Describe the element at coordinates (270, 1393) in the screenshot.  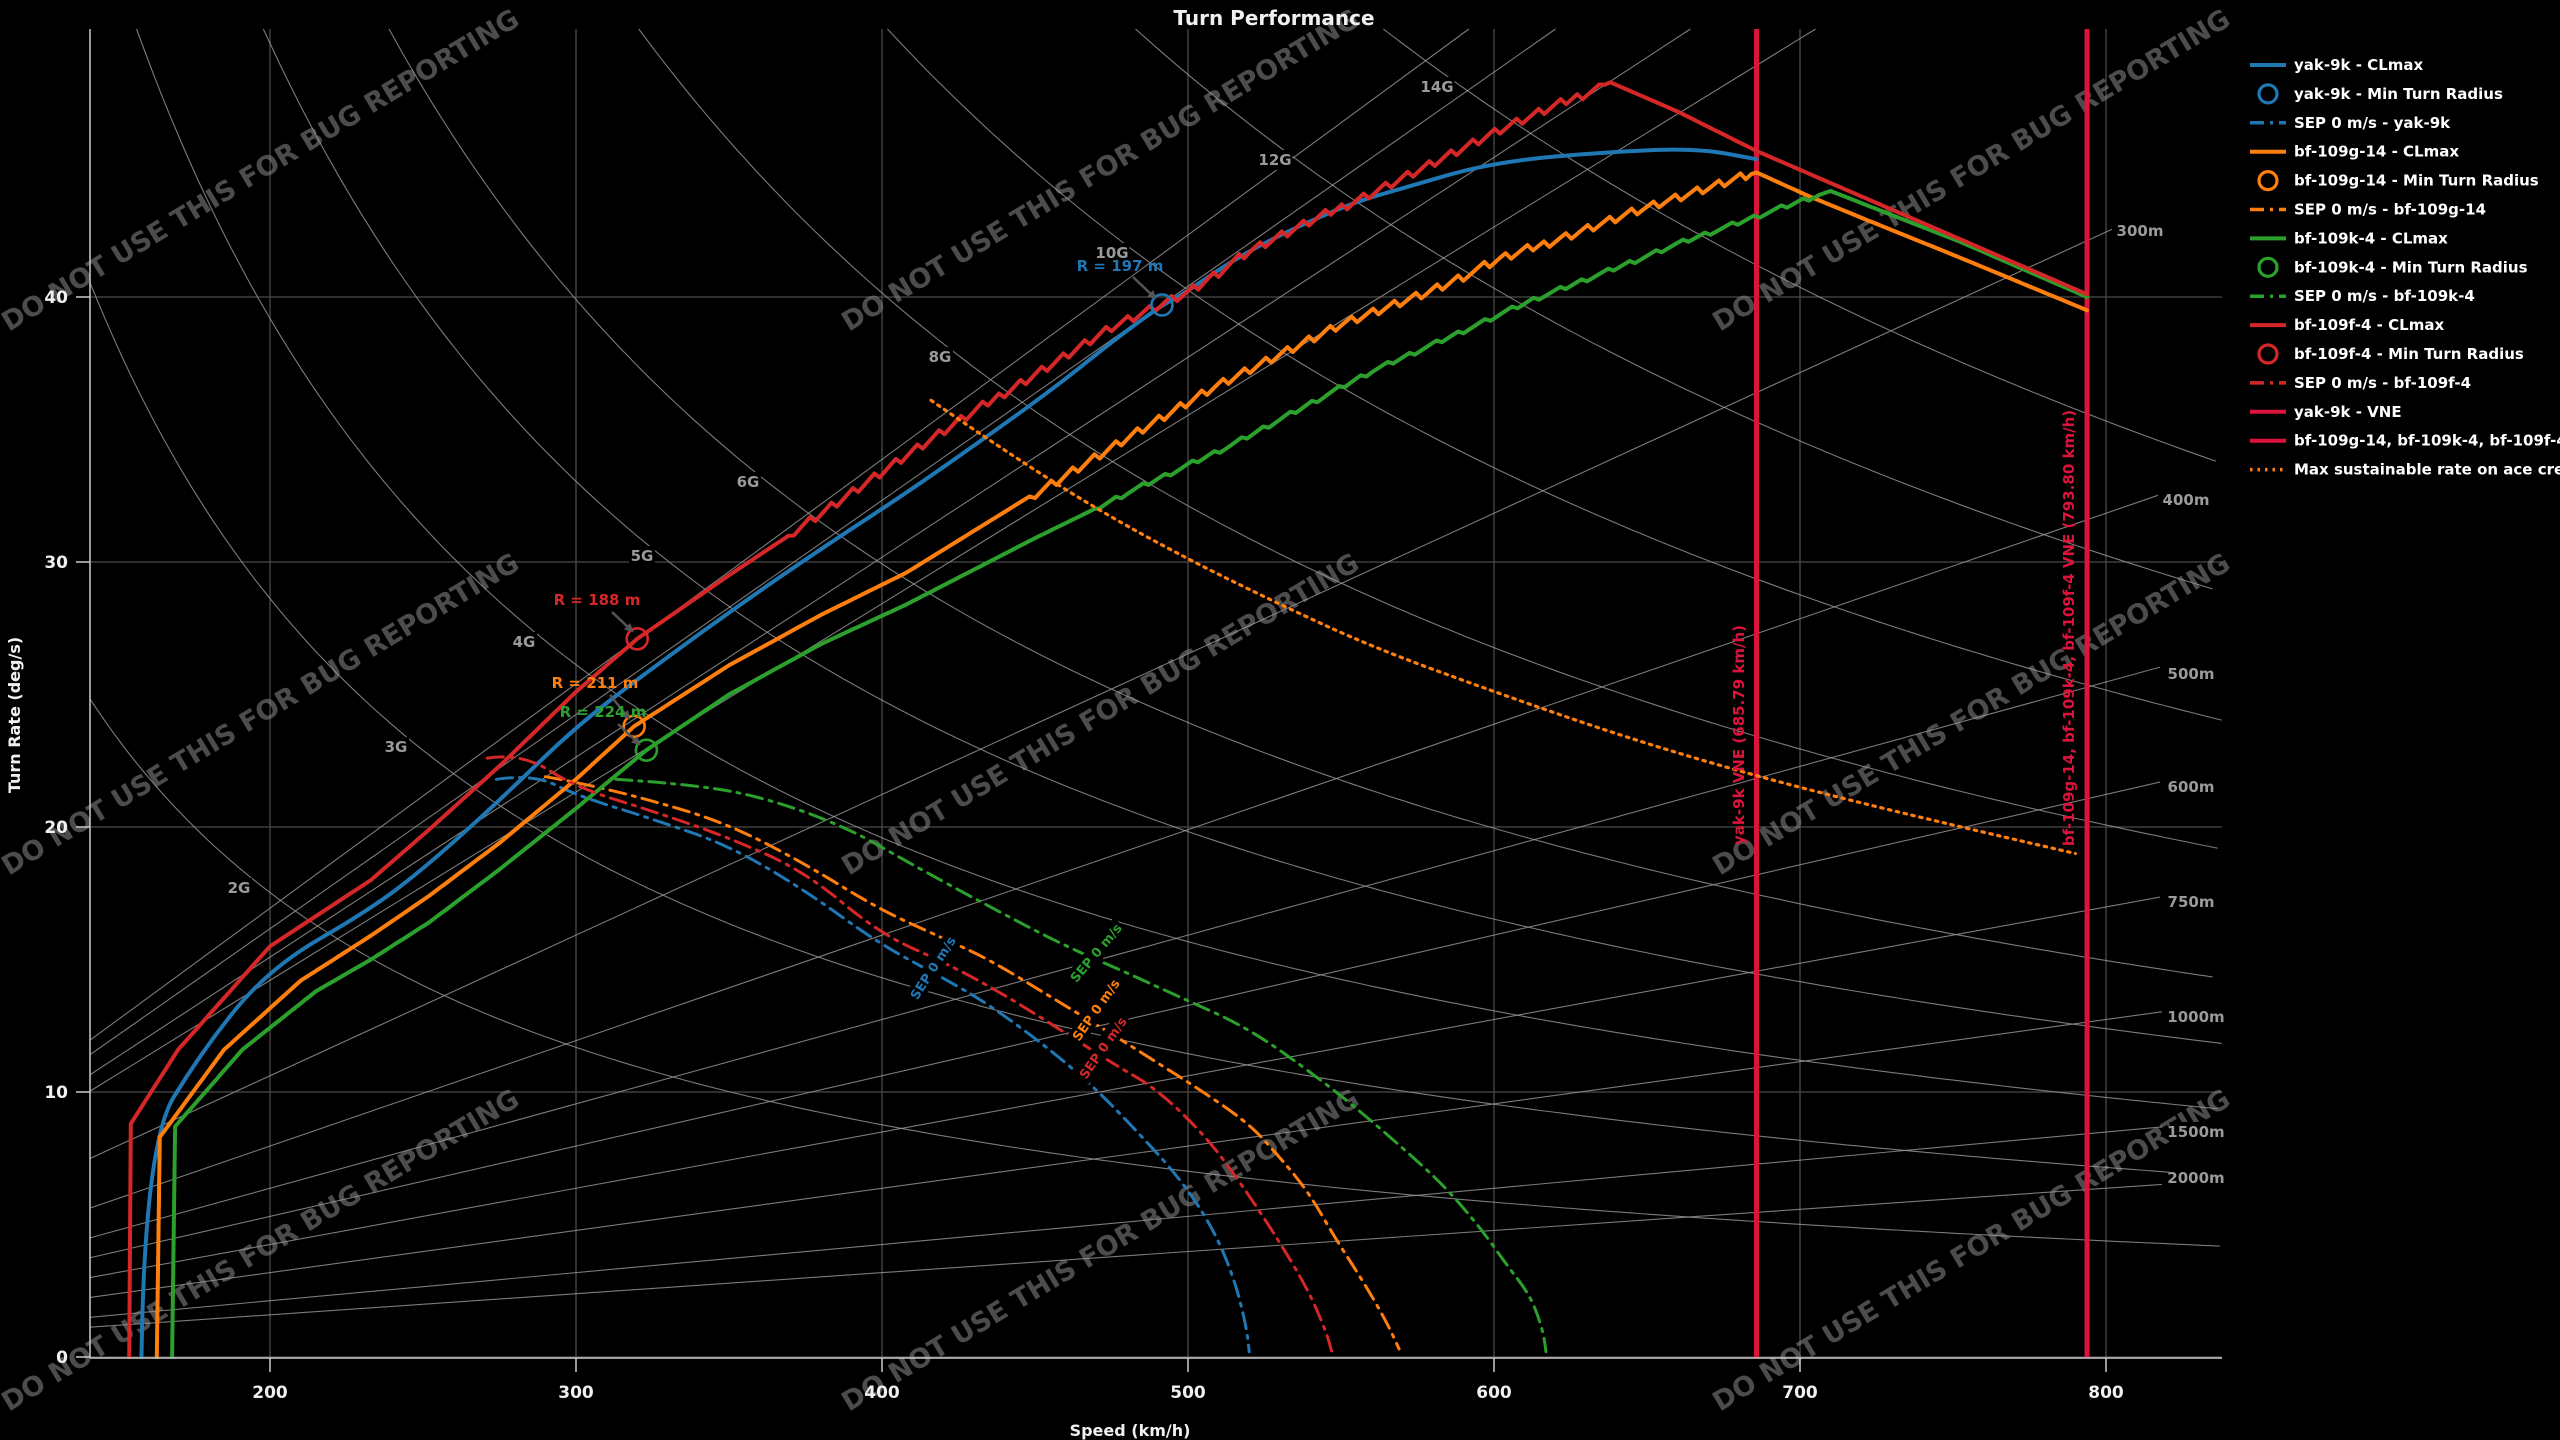
I see `x-tick-label: 200` at that location.